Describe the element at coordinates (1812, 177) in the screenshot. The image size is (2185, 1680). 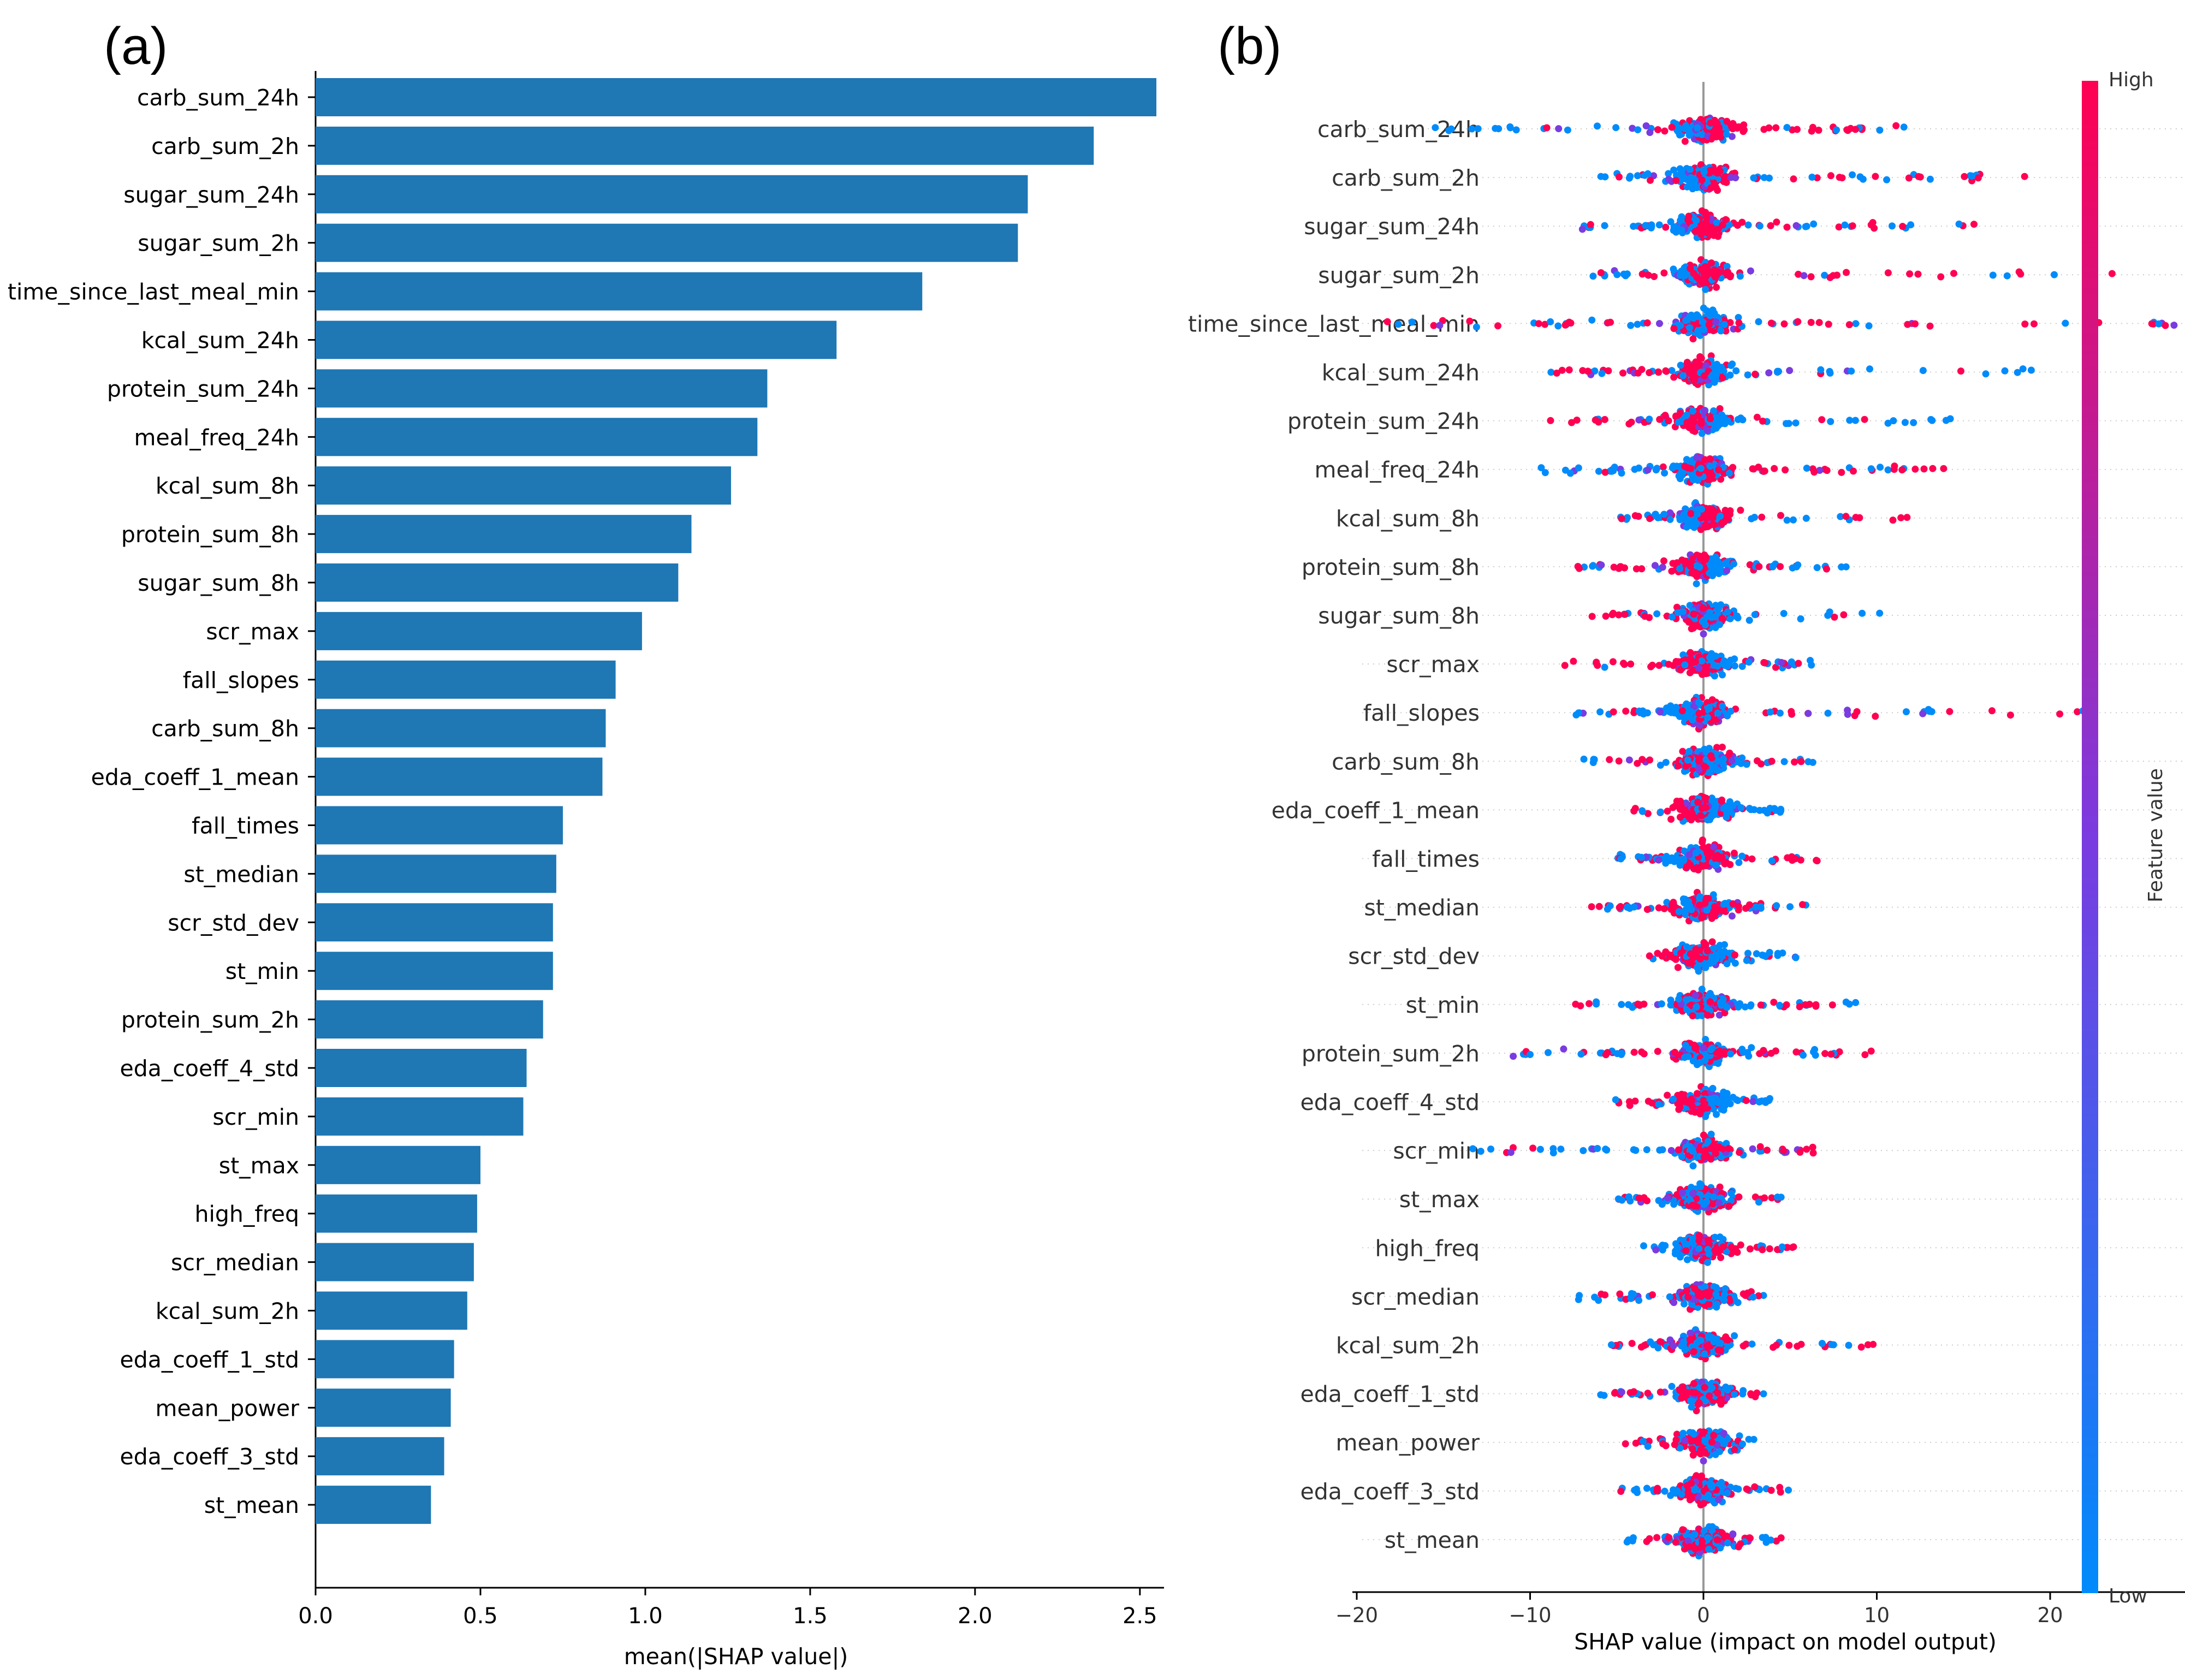
I see `beeswarm-row-carb_sum_2h` at that location.